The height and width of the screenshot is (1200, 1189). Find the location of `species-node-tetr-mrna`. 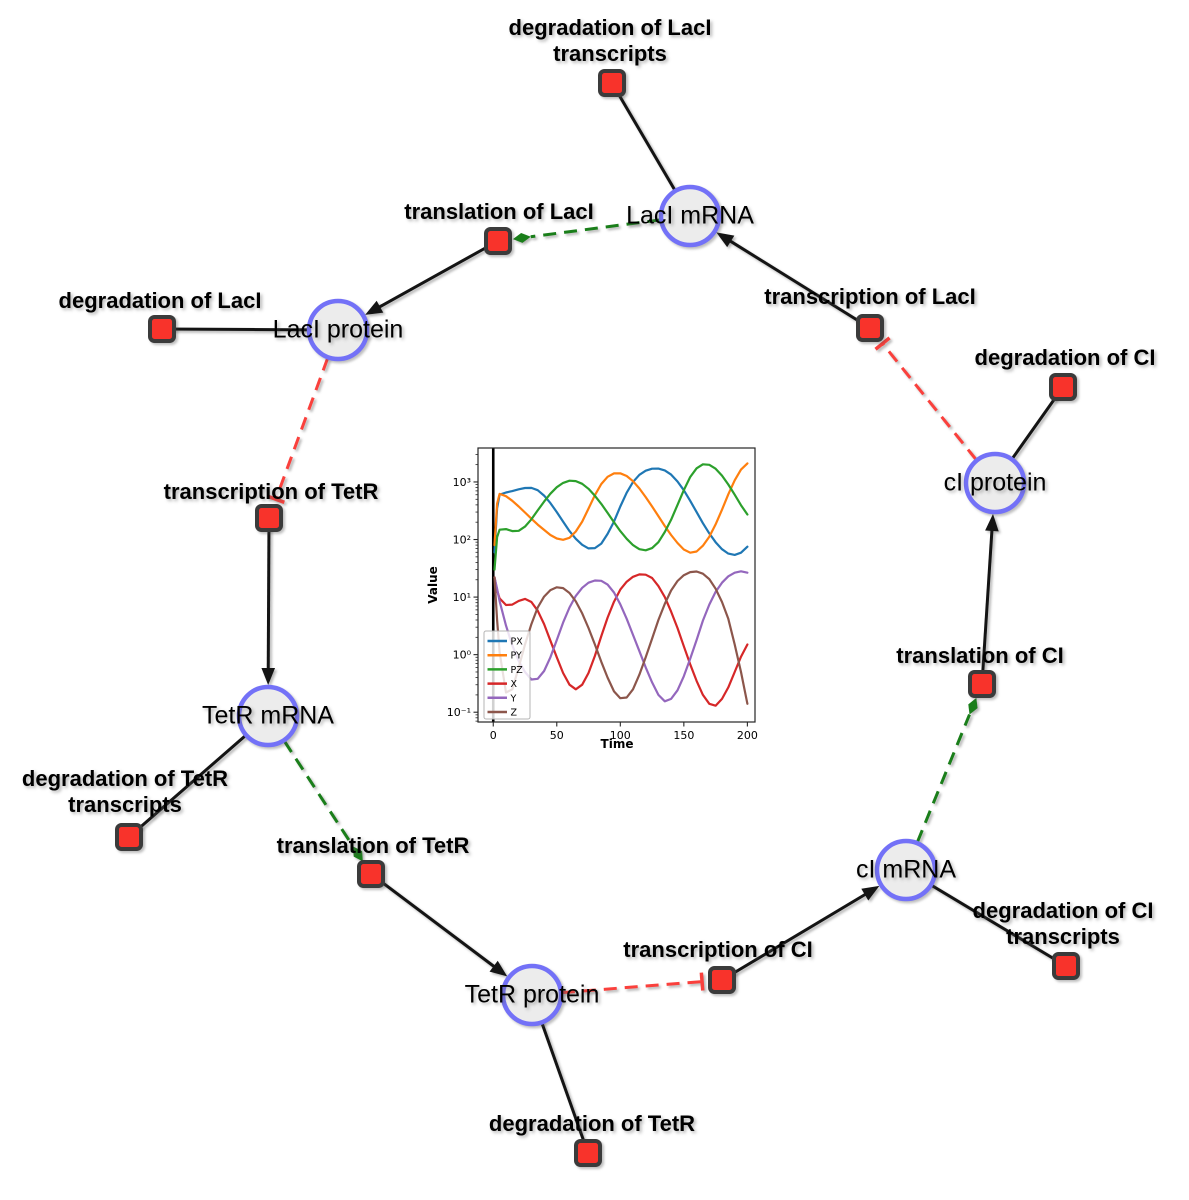

species-node-tetr-mrna is located at coordinates (268, 716).